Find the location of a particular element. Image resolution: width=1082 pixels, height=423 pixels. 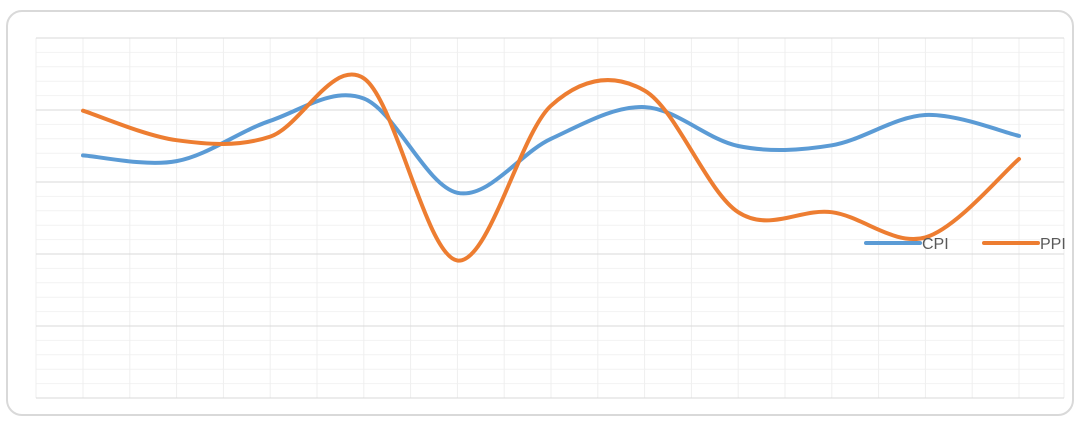

legend-label-cpi: CPI is located at coordinates (935, 244).